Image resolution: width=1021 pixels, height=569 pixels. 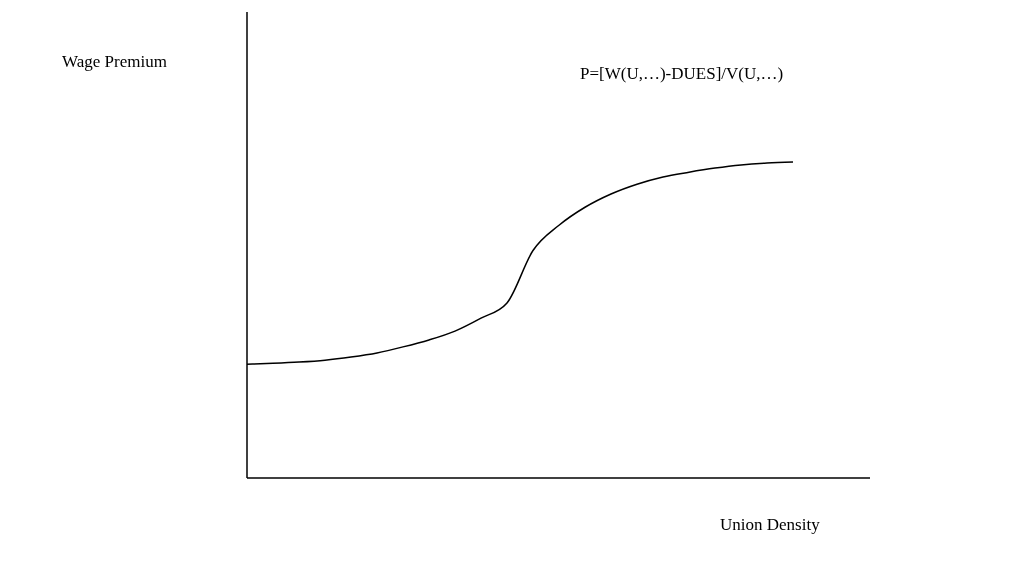 I want to click on text: Wage Premium, so click(x=114, y=62).